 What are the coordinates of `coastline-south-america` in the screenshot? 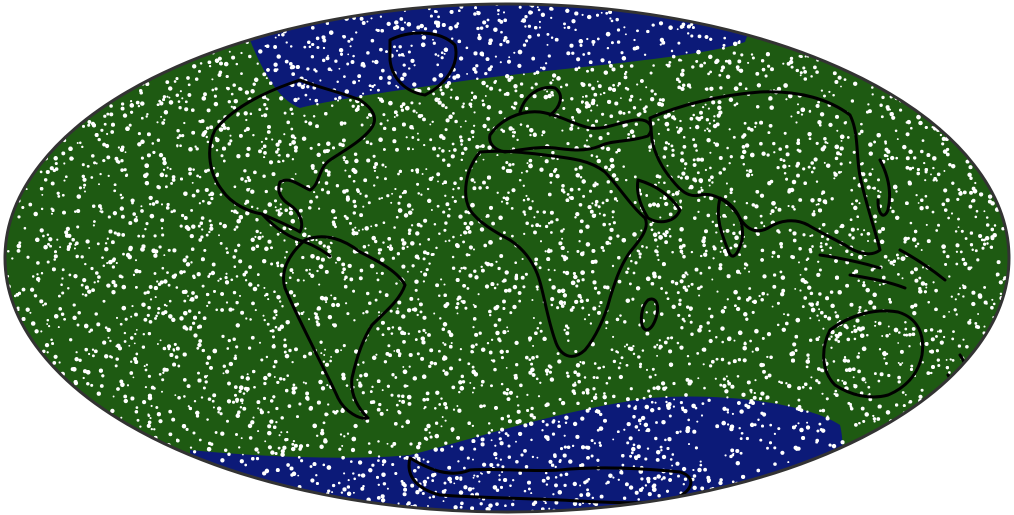 It's located at (344, 327).